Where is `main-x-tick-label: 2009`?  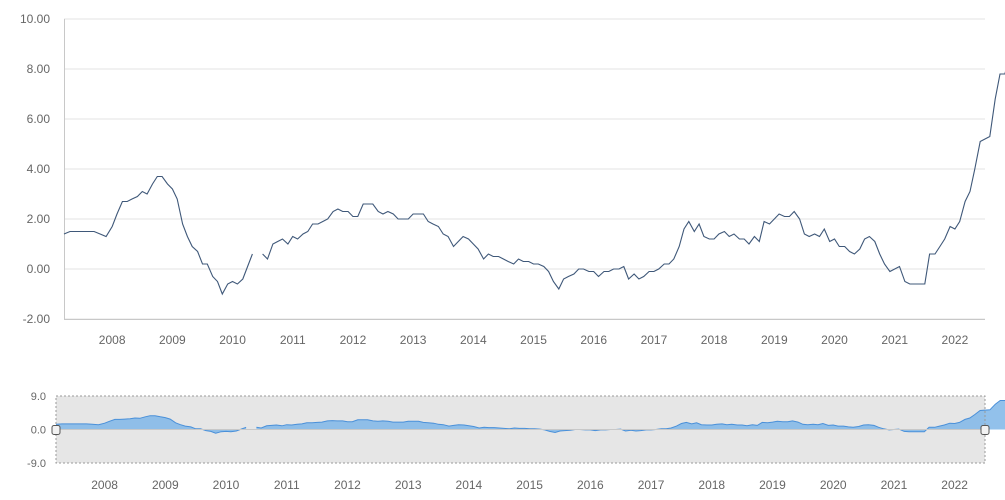 main-x-tick-label: 2009 is located at coordinates (172, 340).